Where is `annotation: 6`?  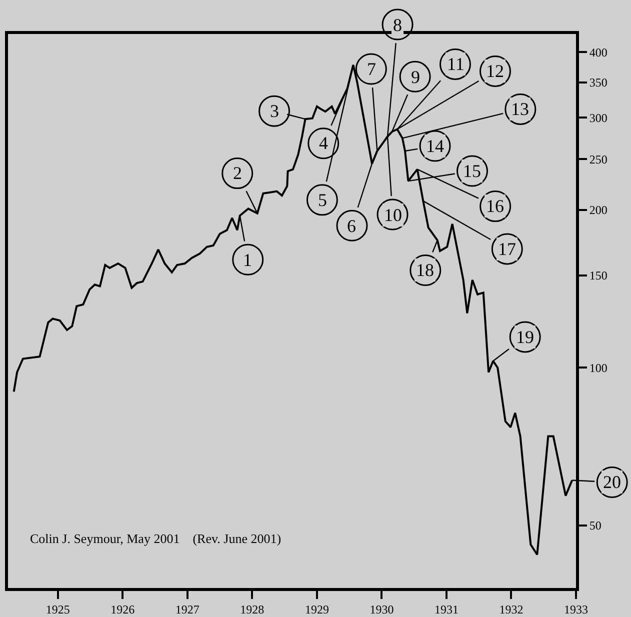
annotation: 6 is located at coordinates (351, 226).